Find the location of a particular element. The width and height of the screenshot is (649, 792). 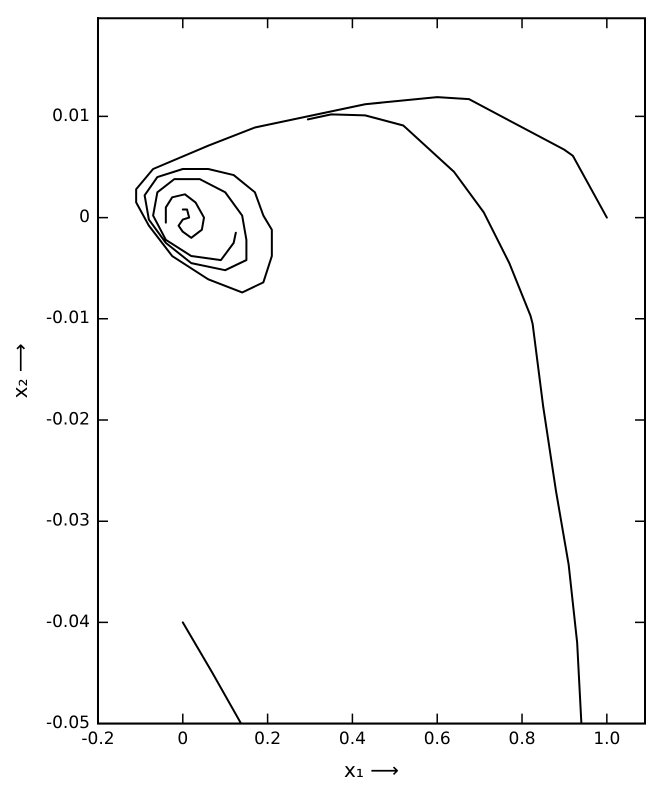

y-tick-label: 0 is located at coordinates (84, 216).